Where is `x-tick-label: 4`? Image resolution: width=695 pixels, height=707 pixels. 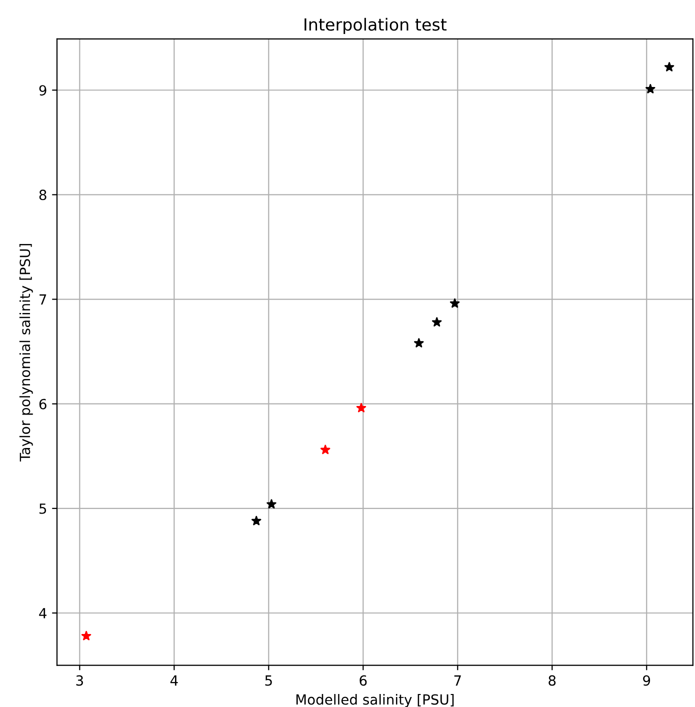 x-tick-label: 4 is located at coordinates (174, 680).